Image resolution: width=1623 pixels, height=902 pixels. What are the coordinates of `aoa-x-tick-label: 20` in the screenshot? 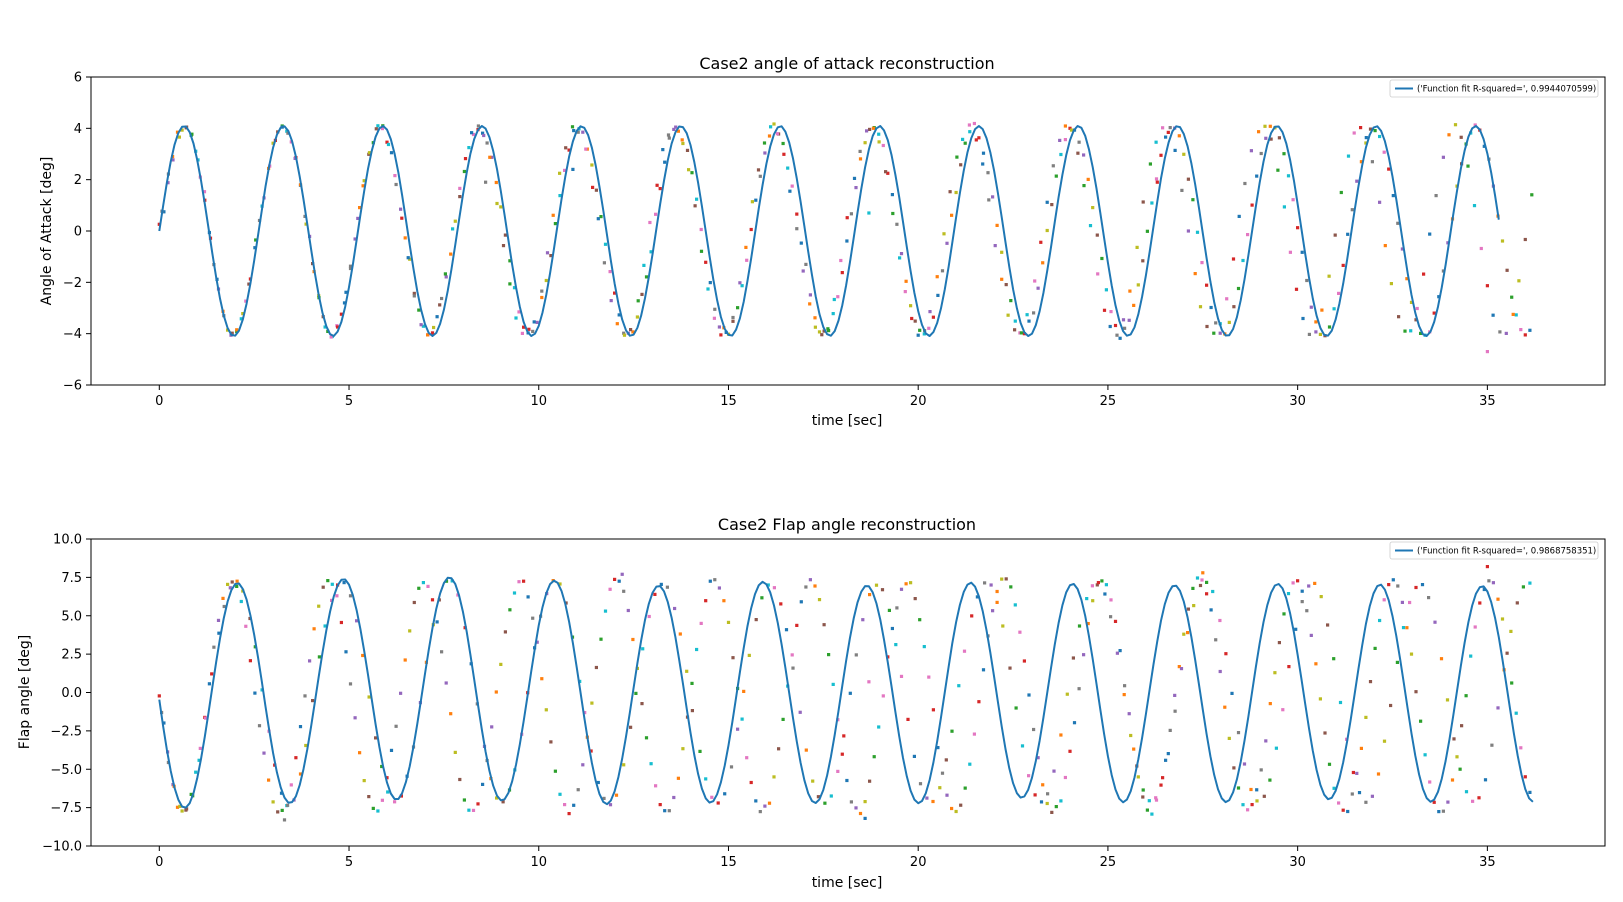 It's located at (918, 401).